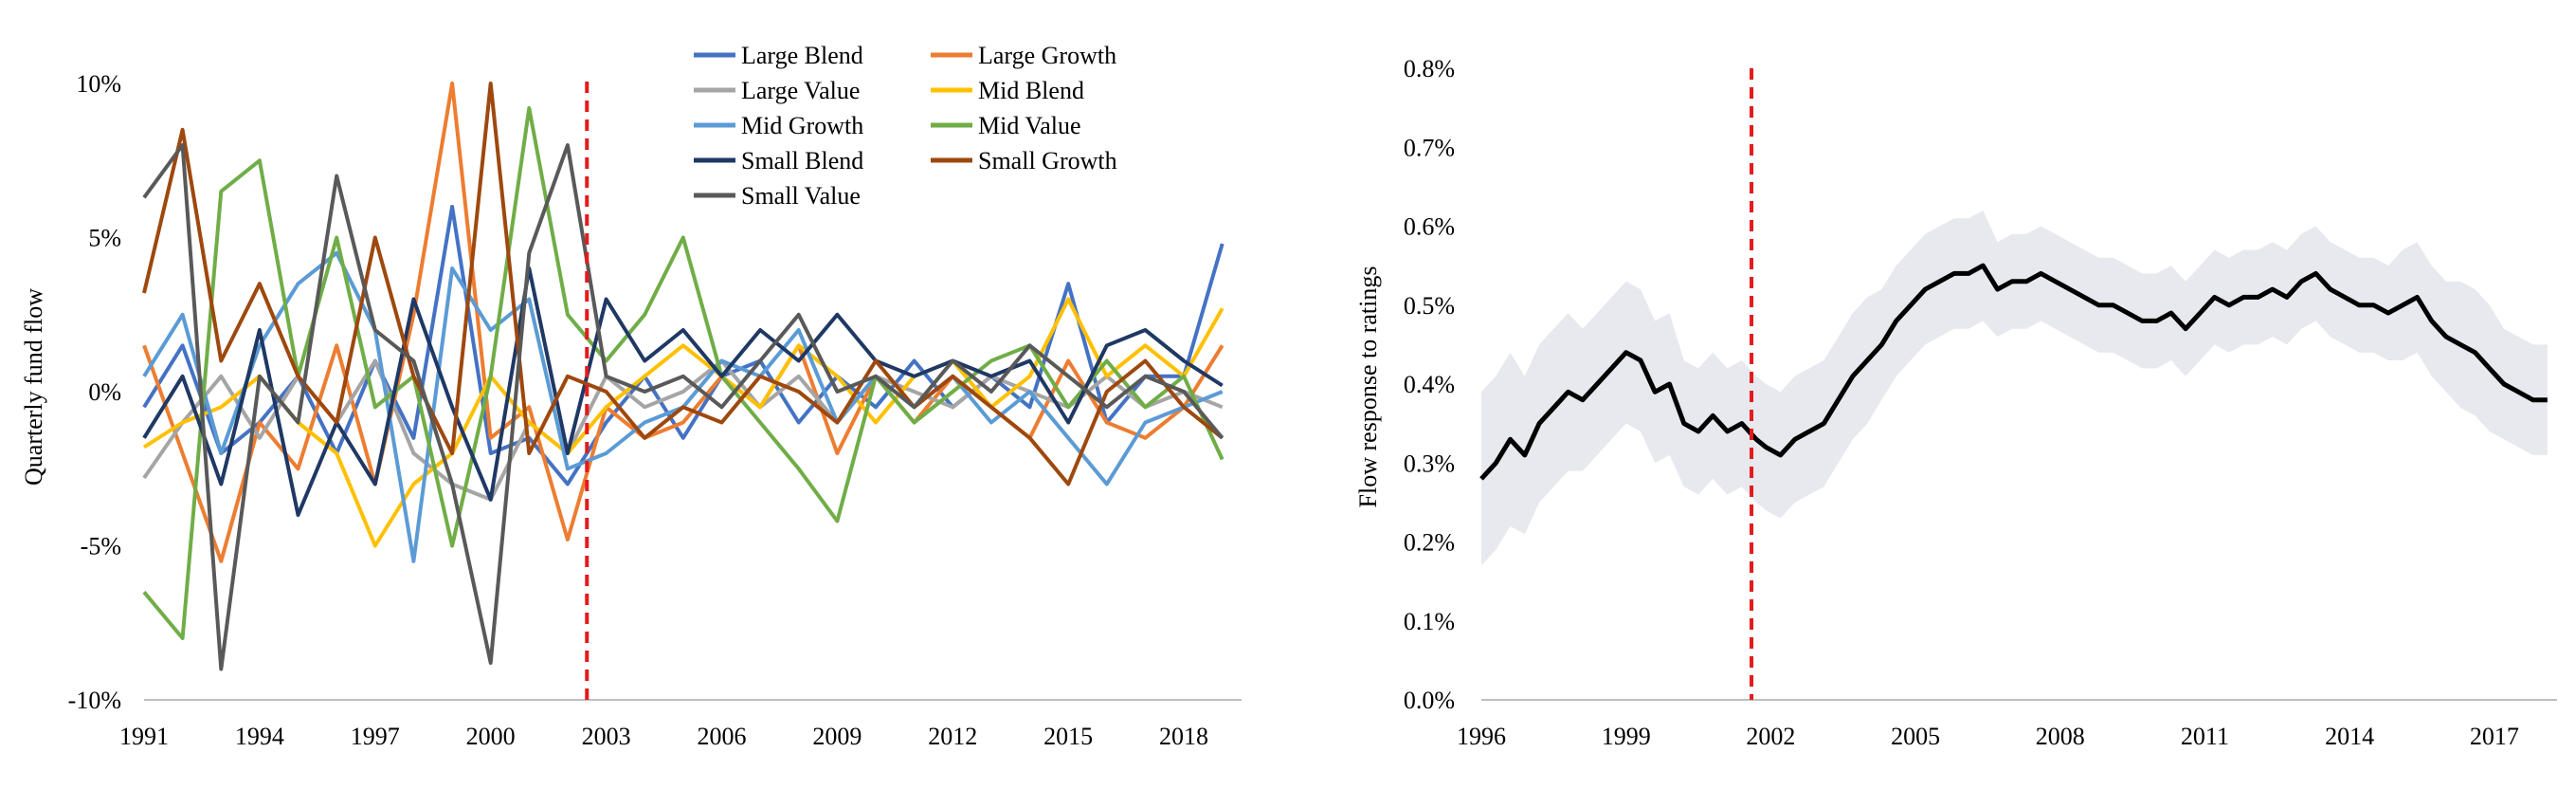 This screenshot has width=2576, height=789. What do you see at coordinates (1429, 622) in the screenshot?
I see `right-y-tick-label: 0.1%` at bounding box center [1429, 622].